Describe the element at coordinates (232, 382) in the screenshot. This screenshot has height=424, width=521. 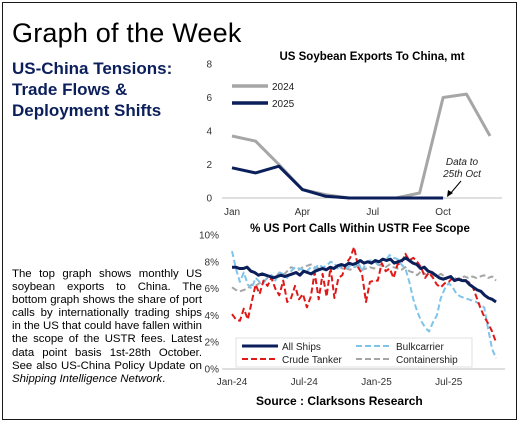
I see `chart2-x-tick: Jan-24` at that location.